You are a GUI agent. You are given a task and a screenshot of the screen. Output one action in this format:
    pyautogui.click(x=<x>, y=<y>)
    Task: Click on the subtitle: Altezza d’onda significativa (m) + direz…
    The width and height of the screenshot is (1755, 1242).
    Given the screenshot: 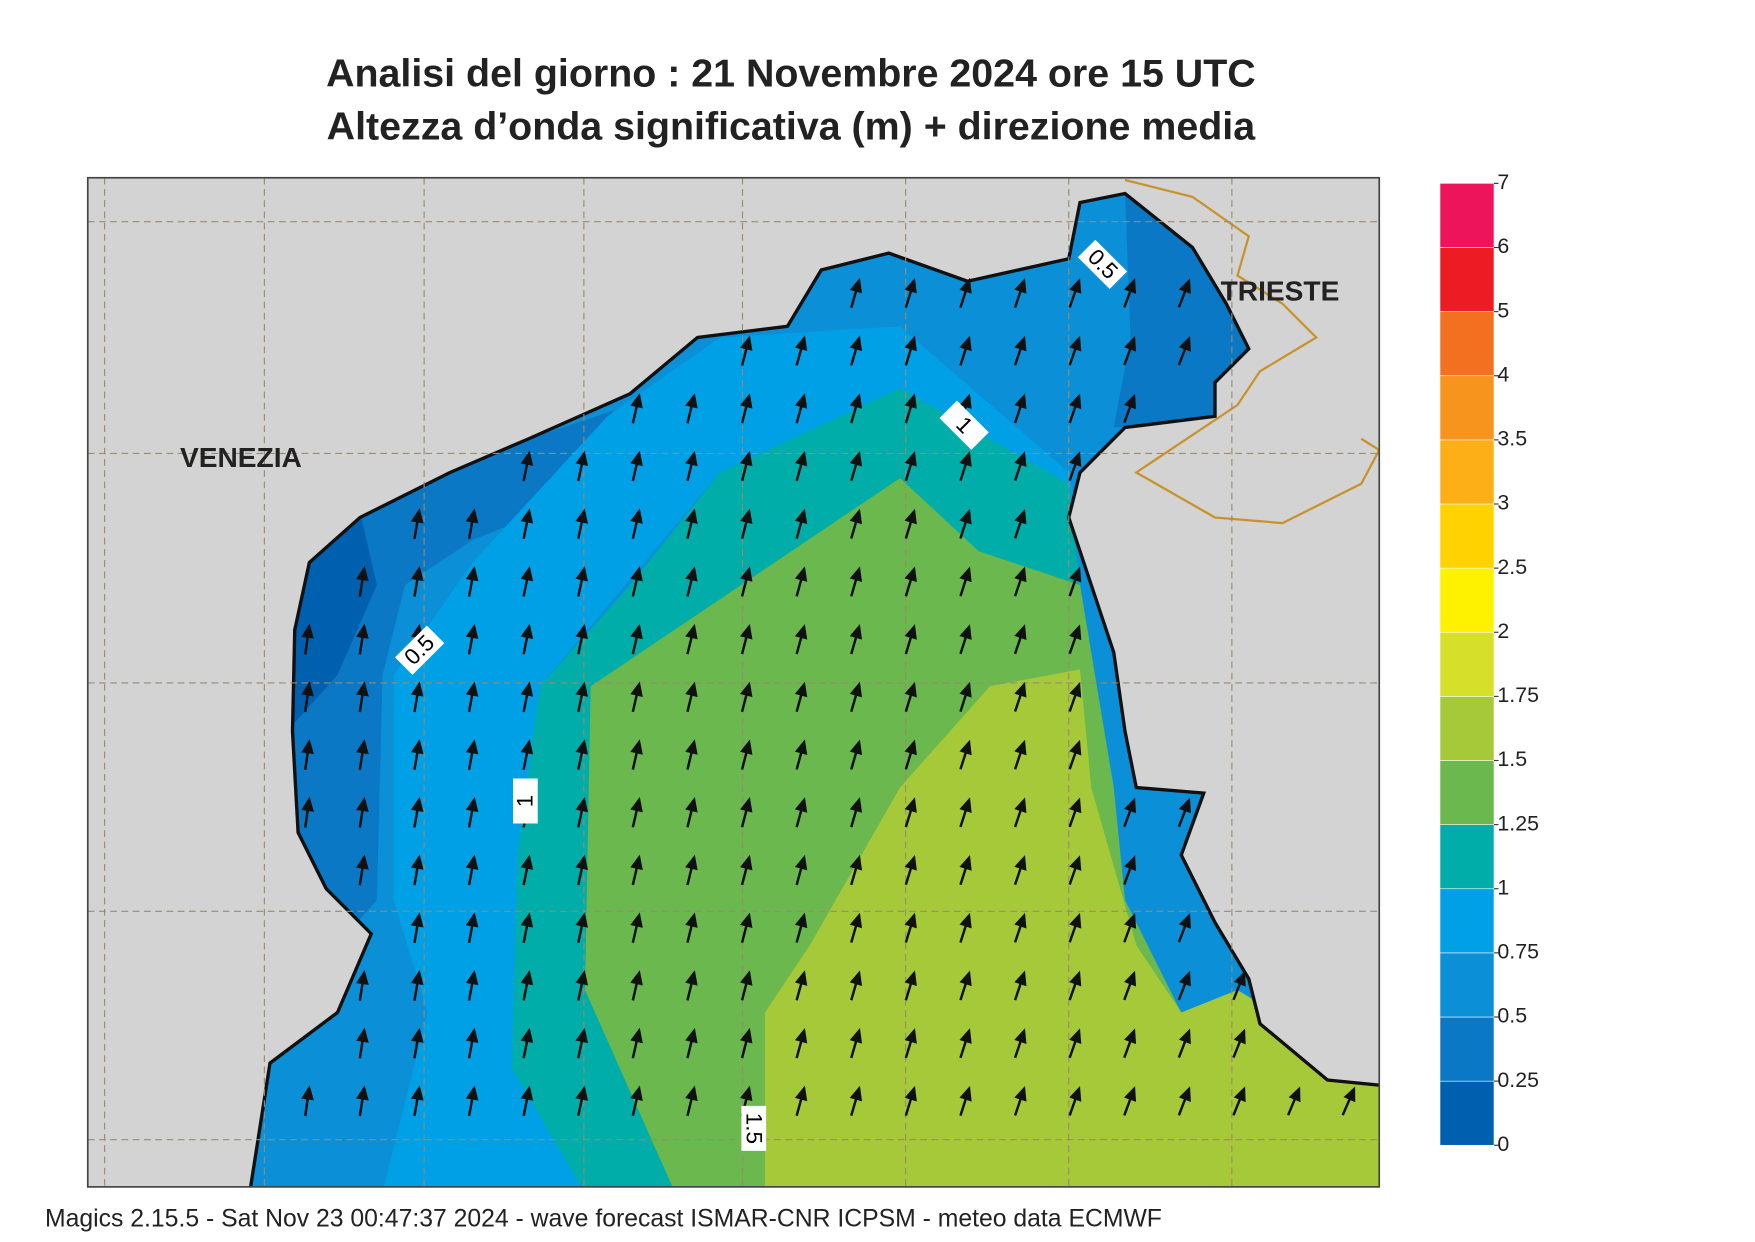 What is the action you would take?
    pyautogui.click(x=792, y=127)
    